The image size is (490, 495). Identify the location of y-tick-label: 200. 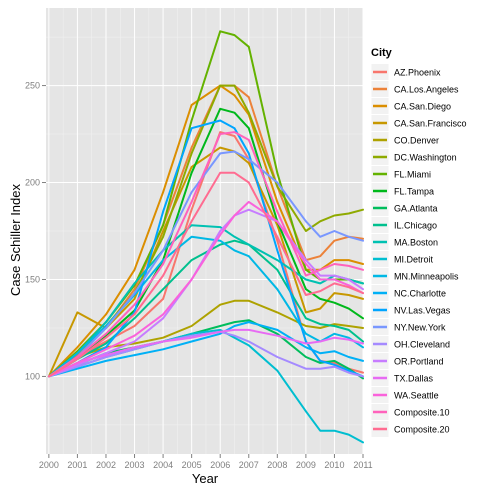
(32, 183).